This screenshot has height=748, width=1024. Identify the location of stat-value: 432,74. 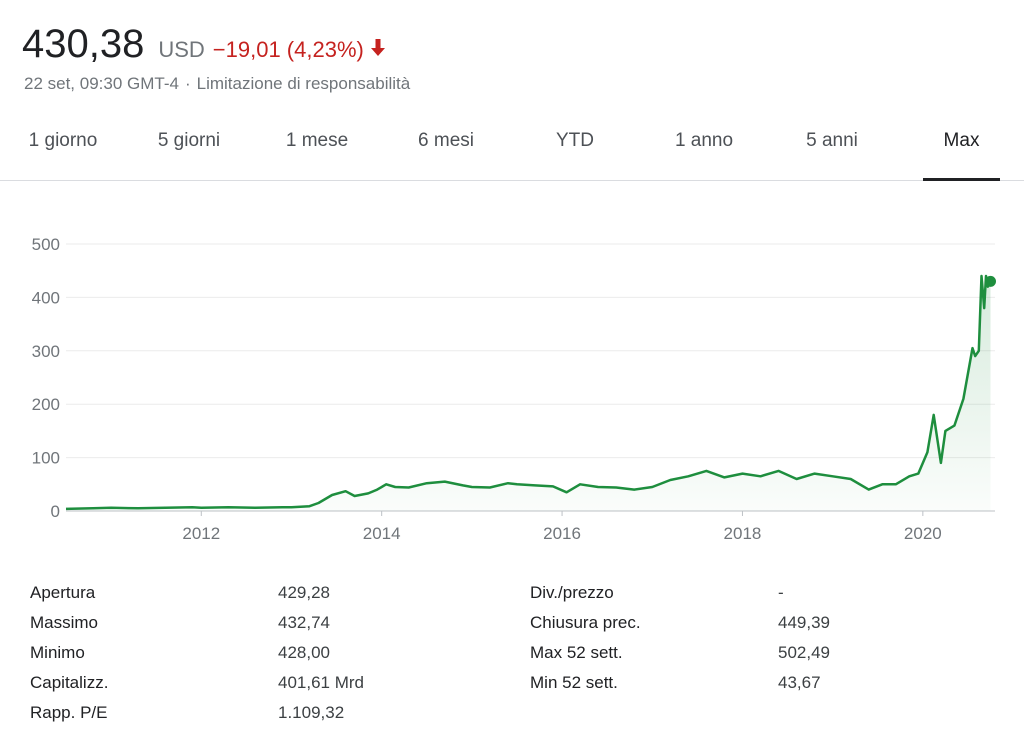
(304, 622).